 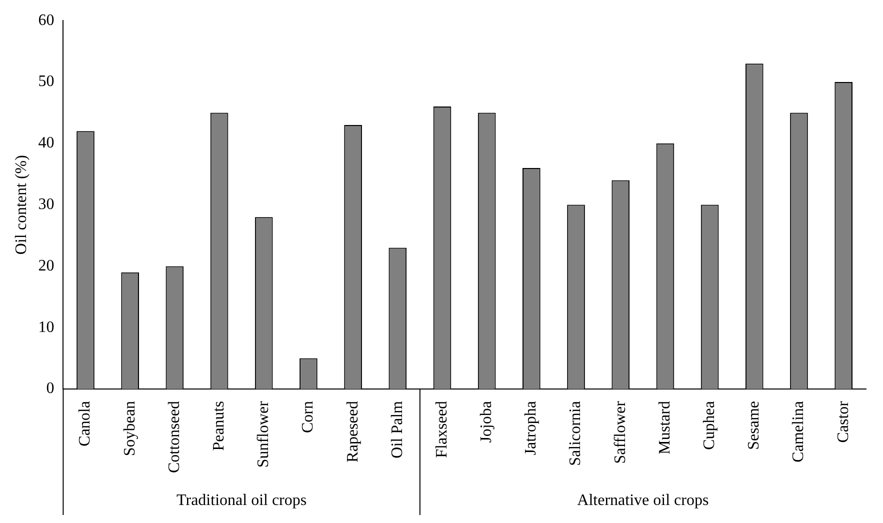 I want to click on x-tick-label: Canola, so click(x=85, y=423).